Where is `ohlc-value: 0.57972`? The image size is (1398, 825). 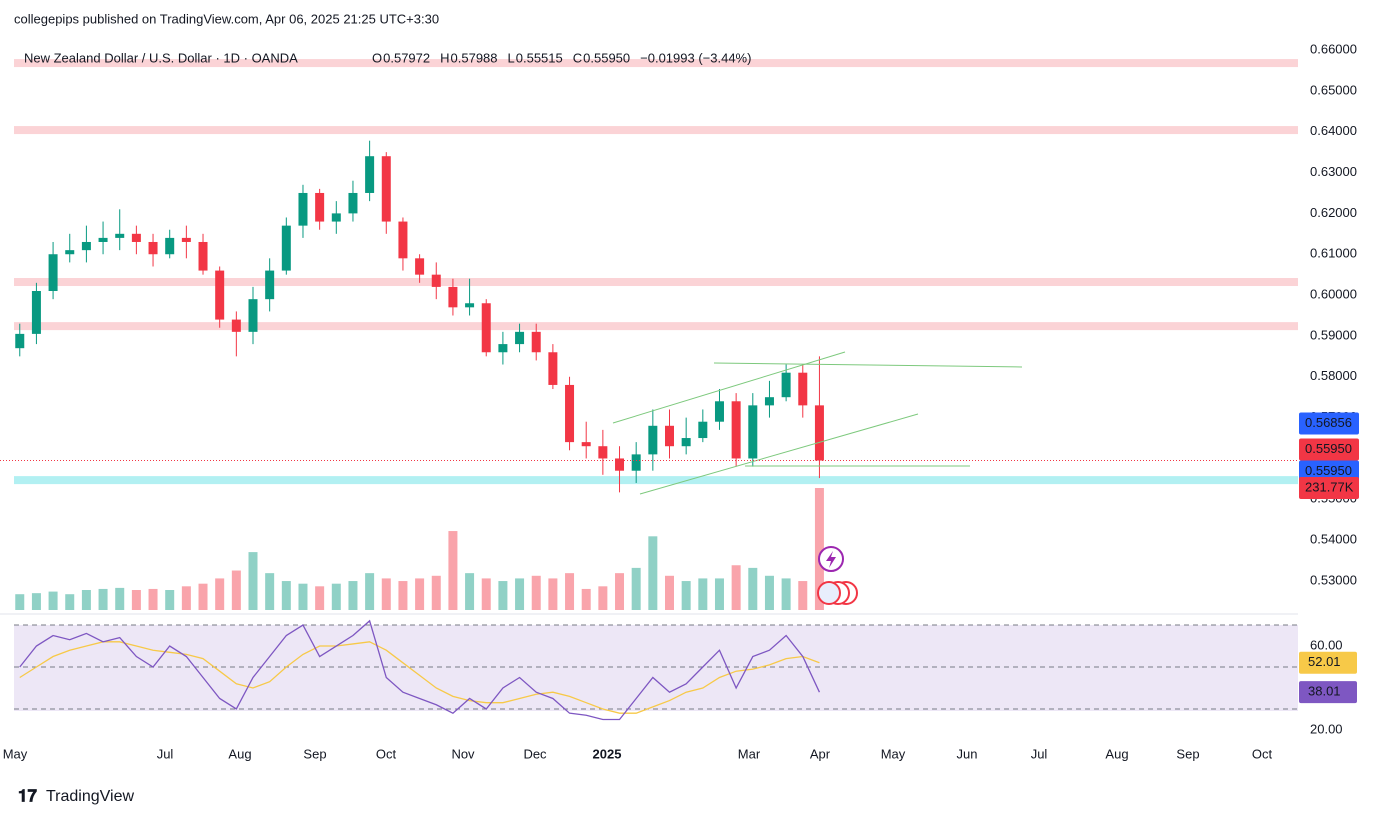 ohlc-value: 0.57972 is located at coordinates (406, 57).